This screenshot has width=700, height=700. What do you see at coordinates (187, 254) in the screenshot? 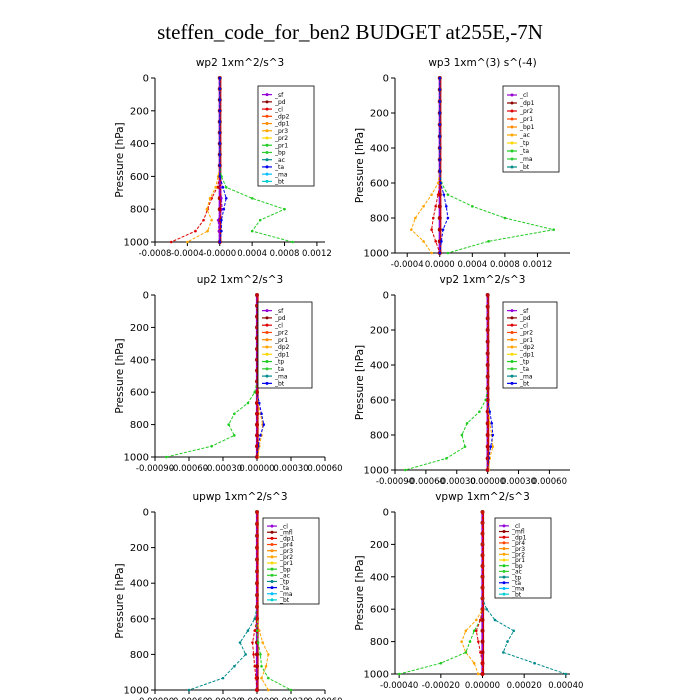
I see `x-tick-label: -0.0004` at bounding box center [187, 254].